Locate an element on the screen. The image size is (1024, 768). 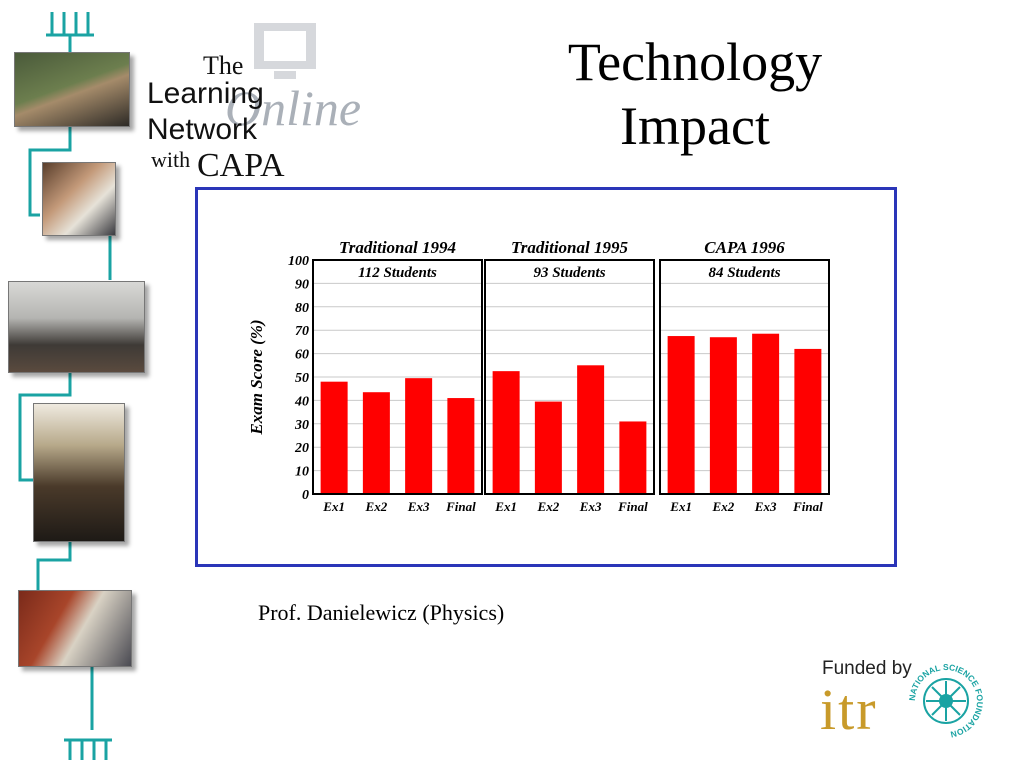
slide-title: Technology Impact is located at coordinates (695, 94).